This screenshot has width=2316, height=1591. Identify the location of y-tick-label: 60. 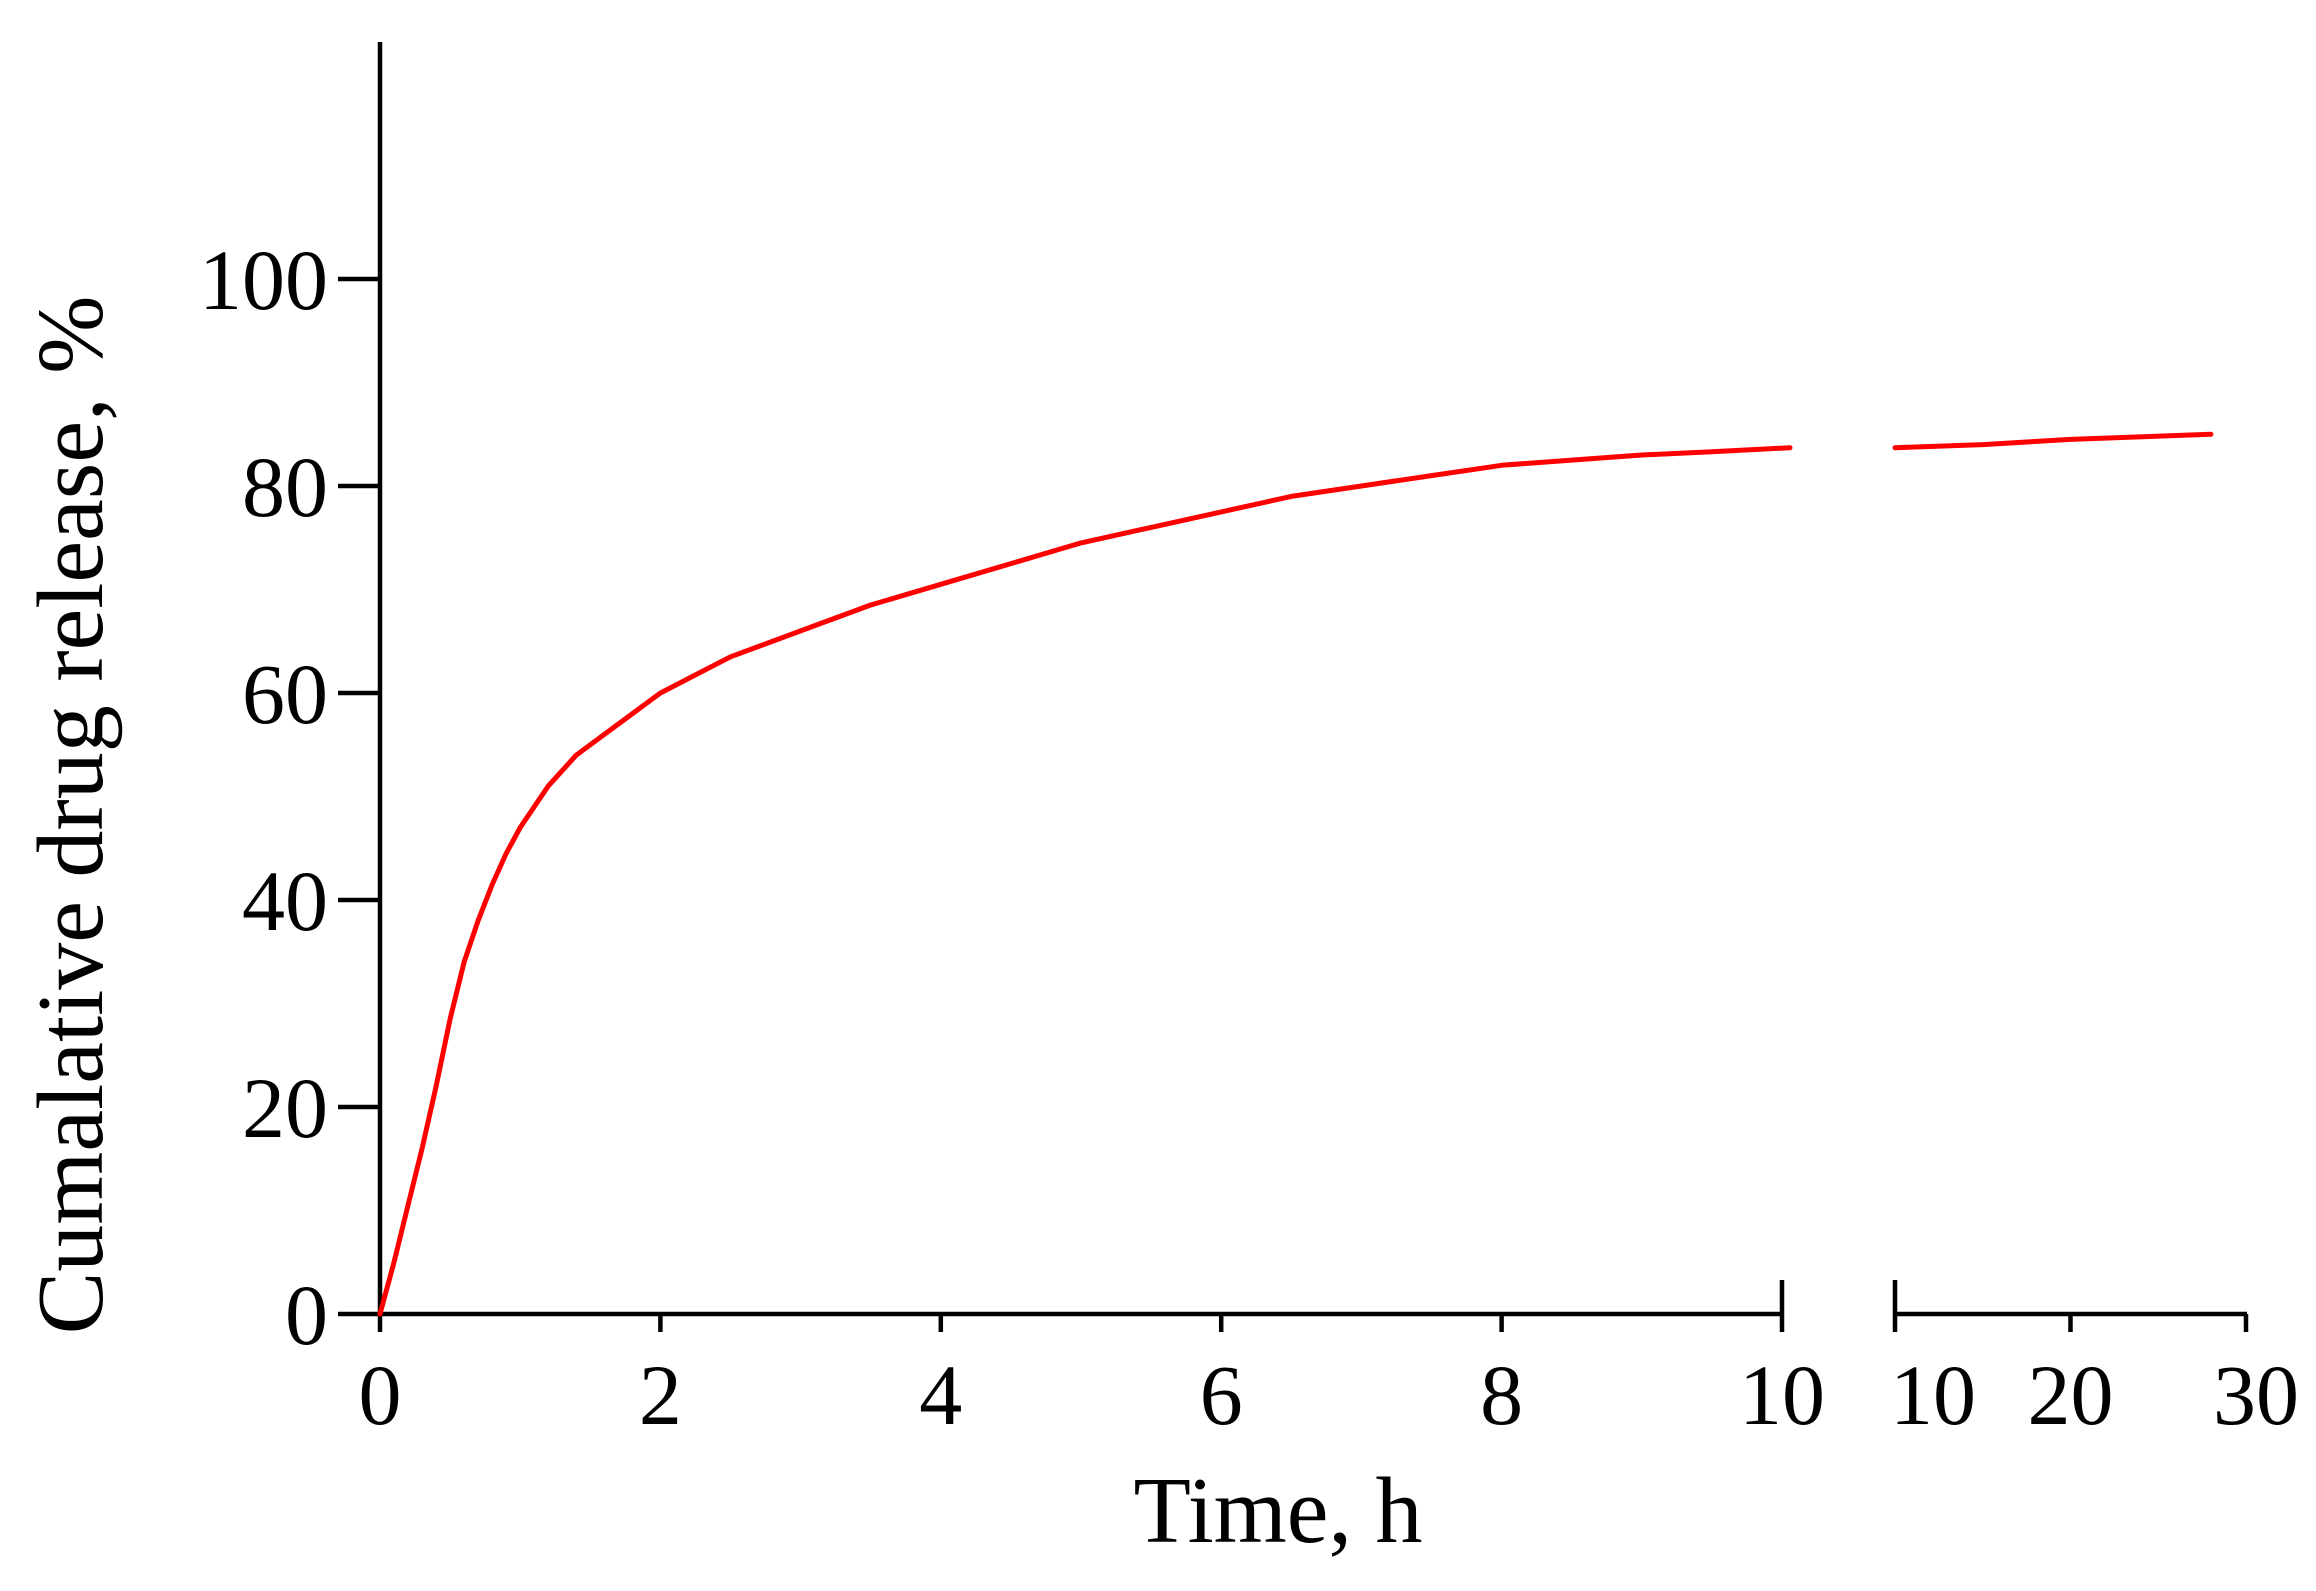
(285, 694).